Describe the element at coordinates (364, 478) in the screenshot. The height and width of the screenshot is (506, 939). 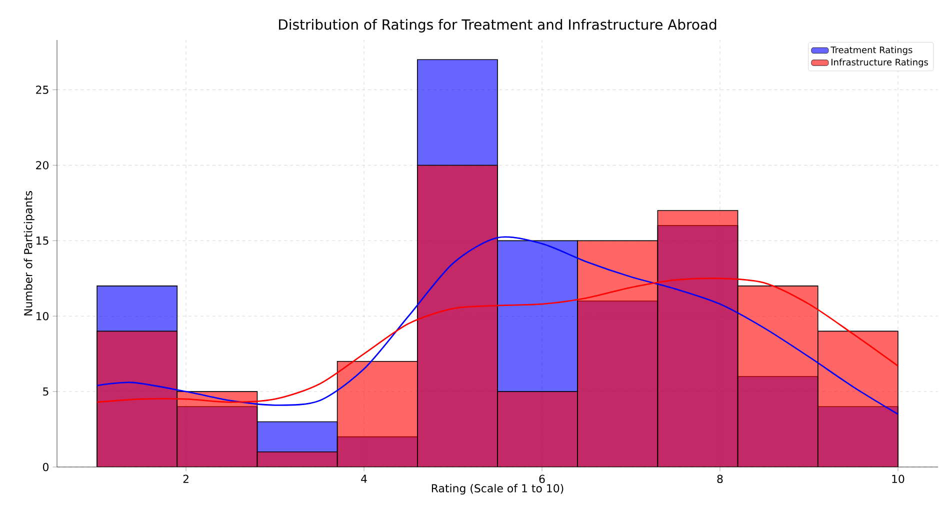
I see `x-tick-label: 4` at that location.